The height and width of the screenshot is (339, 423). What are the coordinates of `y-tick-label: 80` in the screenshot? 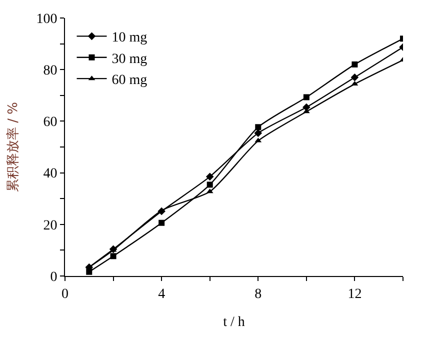 It's located at (50, 71).